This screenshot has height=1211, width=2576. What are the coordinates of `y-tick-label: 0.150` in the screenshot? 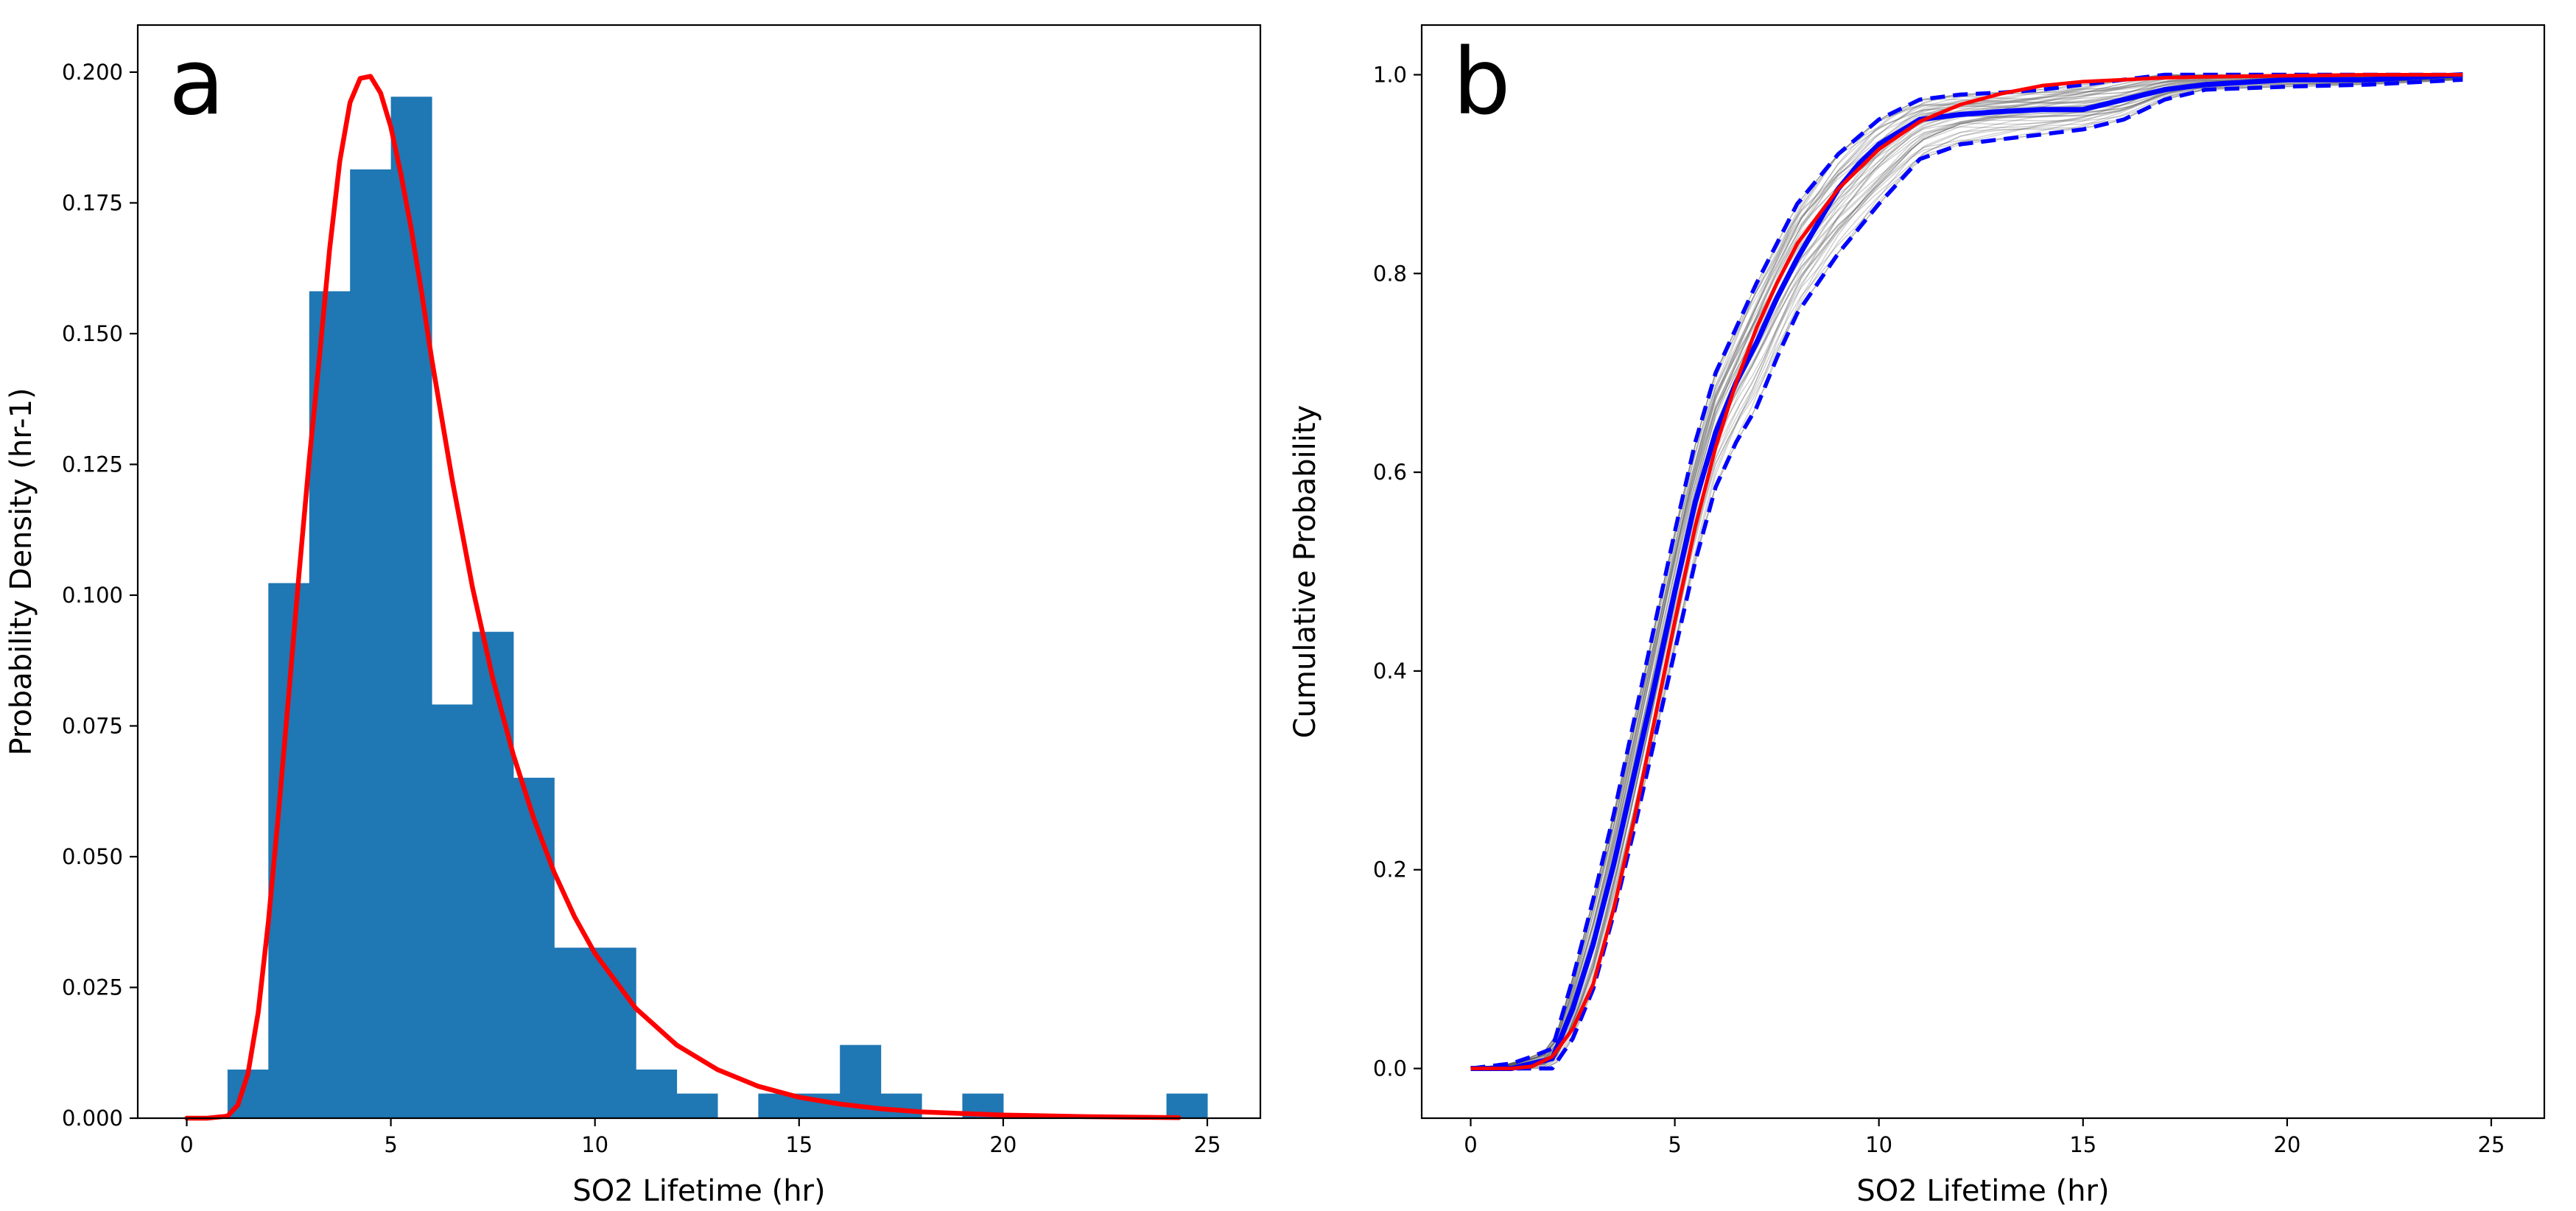 It's located at (92, 333).